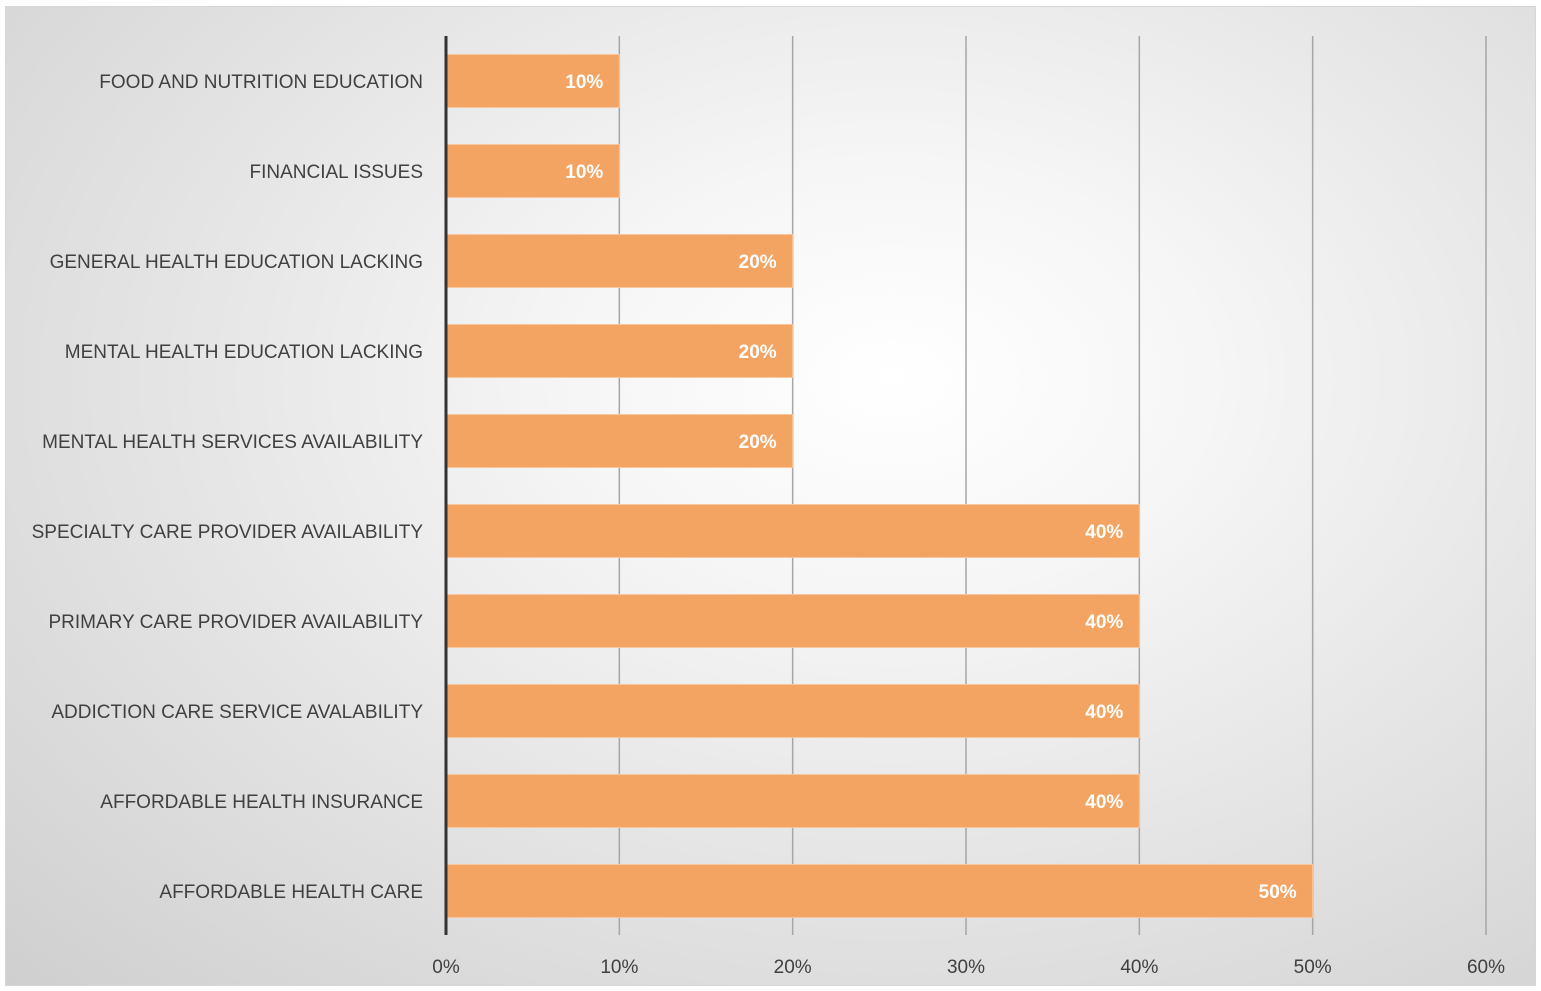  What do you see at coordinates (261, 802) in the screenshot?
I see `category-label: AFFORDABLE HEALTH INSURANCE` at bounding box center [261, 802].